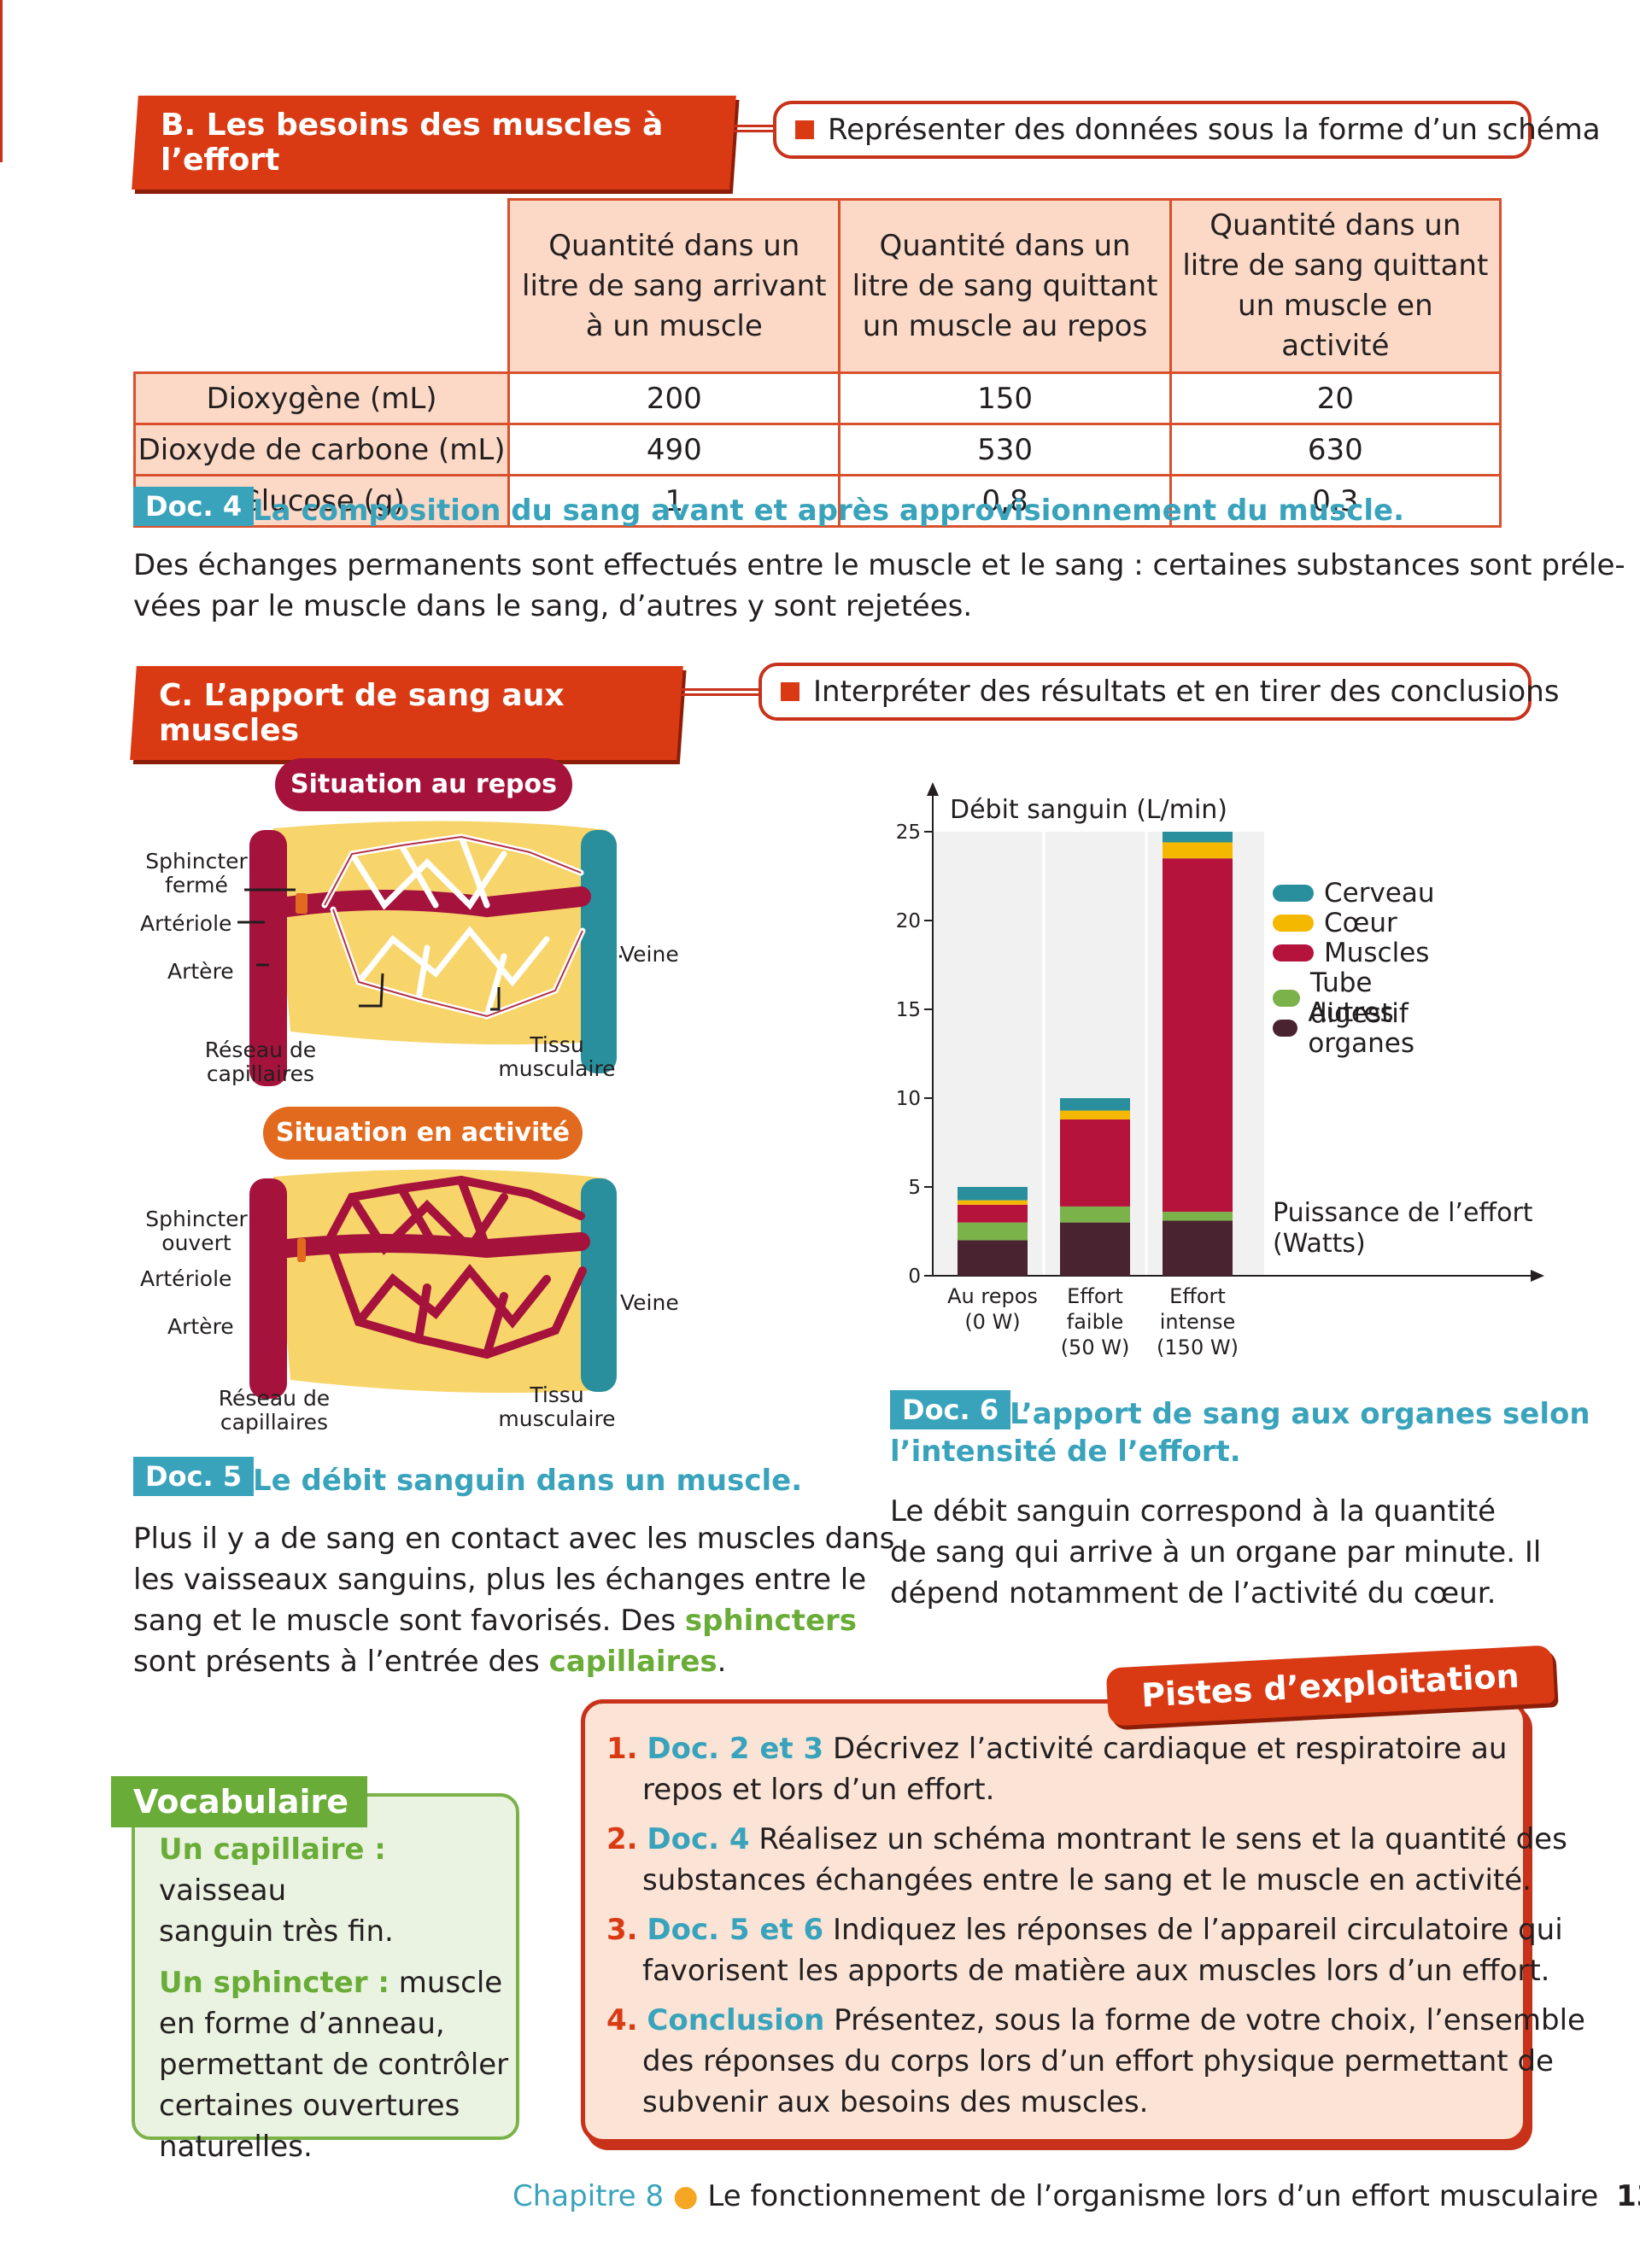 The width and height of the screenshot is (1640, 2268). Describe the element at coordinates (276, 1931) in the screenshot. I see `vocab-capillaire-line2: sanguin très fin.` at that location.